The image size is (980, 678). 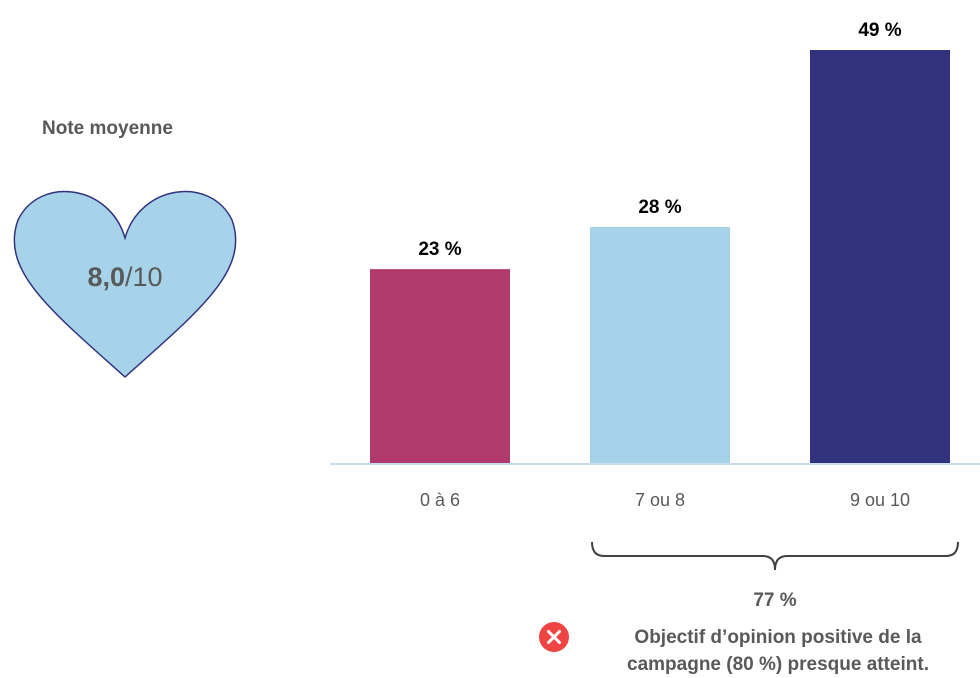 I want to click on tick-label-3: 9 ou 10, so click(x=880, y=500).